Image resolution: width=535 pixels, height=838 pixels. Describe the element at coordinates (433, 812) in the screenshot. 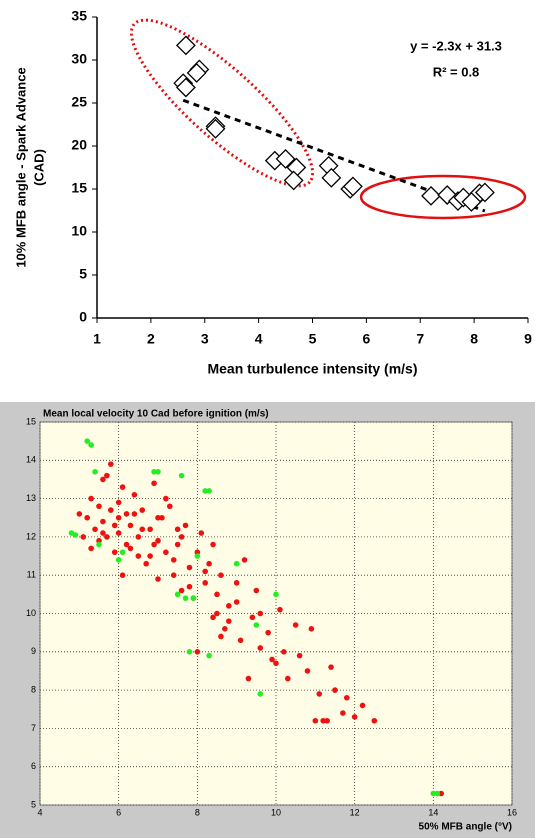

I see `x-tick-label: 14` at that location.